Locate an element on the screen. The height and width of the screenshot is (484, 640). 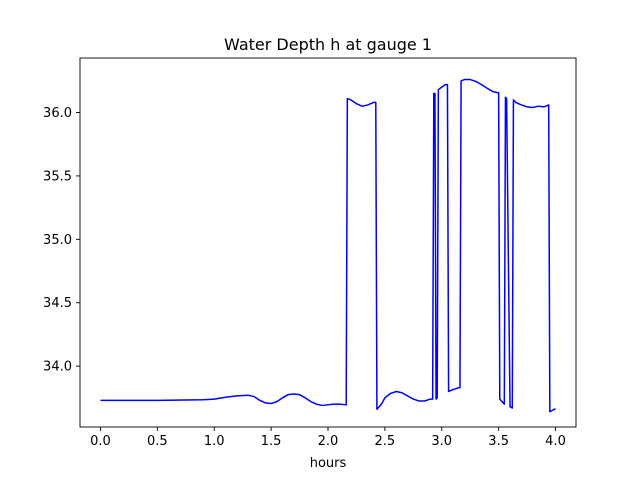
x-tick-label: 0.5 is located at coordinates (157, 441).